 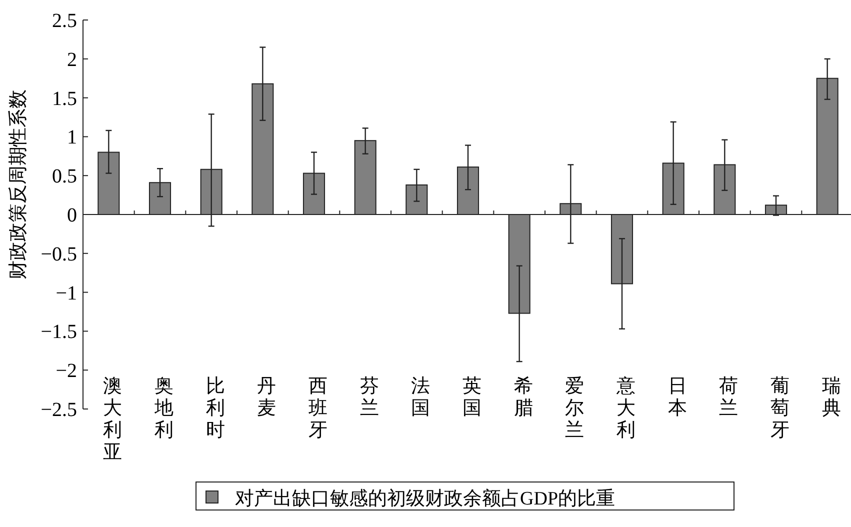 I want to click on y-tick-label: 1.5, so click(x=64, y=99).